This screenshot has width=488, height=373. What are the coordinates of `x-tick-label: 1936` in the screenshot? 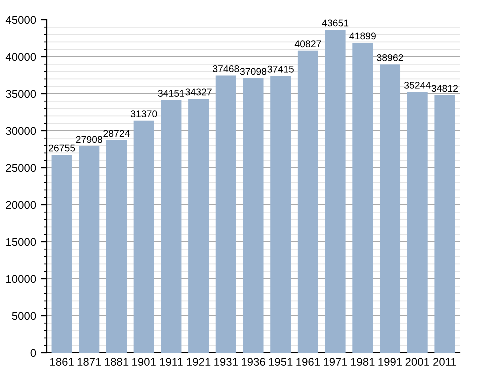 It's located at (254, 362).